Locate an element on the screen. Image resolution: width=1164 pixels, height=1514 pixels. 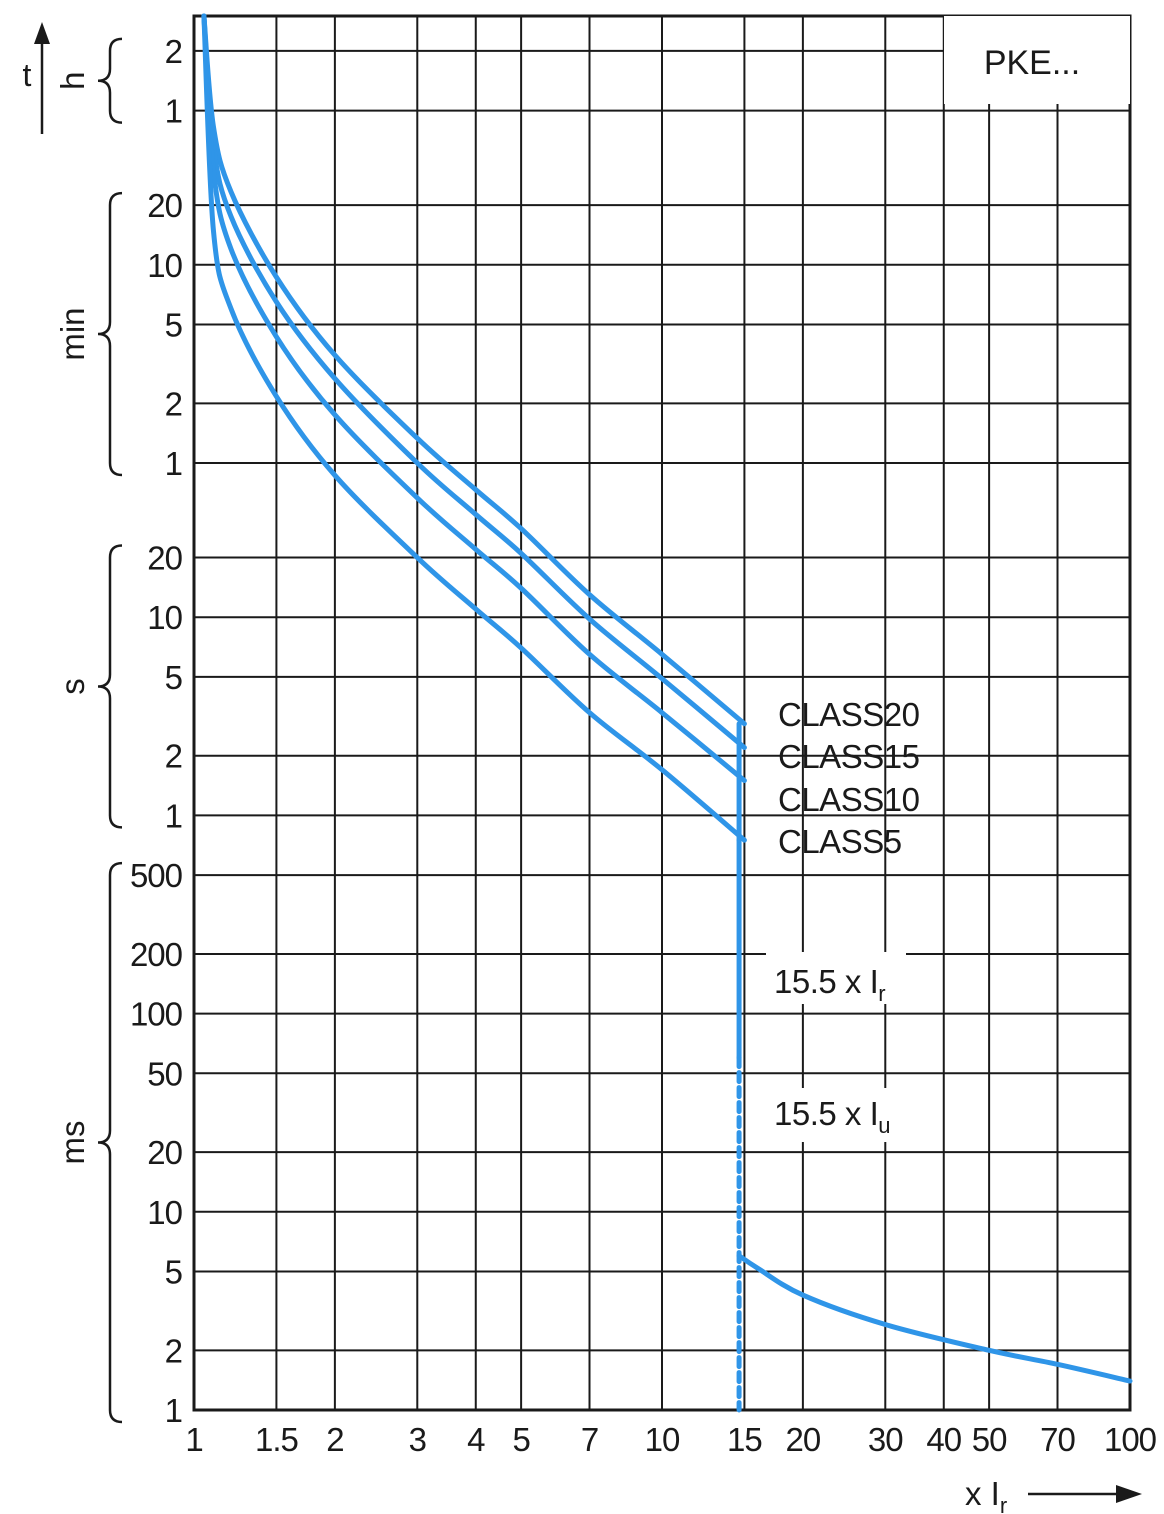
y-axis-arrow is located at coordinates (42, 78).